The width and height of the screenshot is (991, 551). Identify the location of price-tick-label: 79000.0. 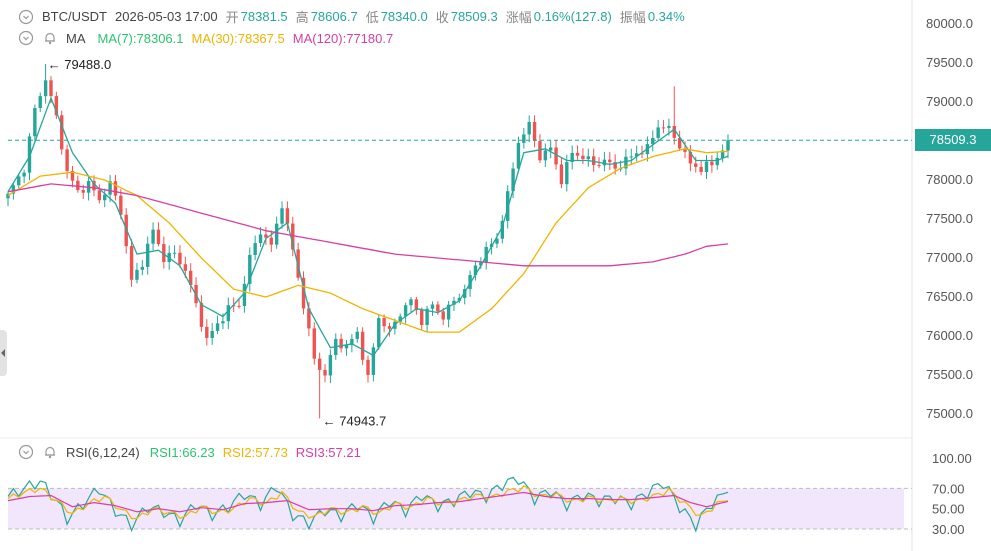
(949, 101).